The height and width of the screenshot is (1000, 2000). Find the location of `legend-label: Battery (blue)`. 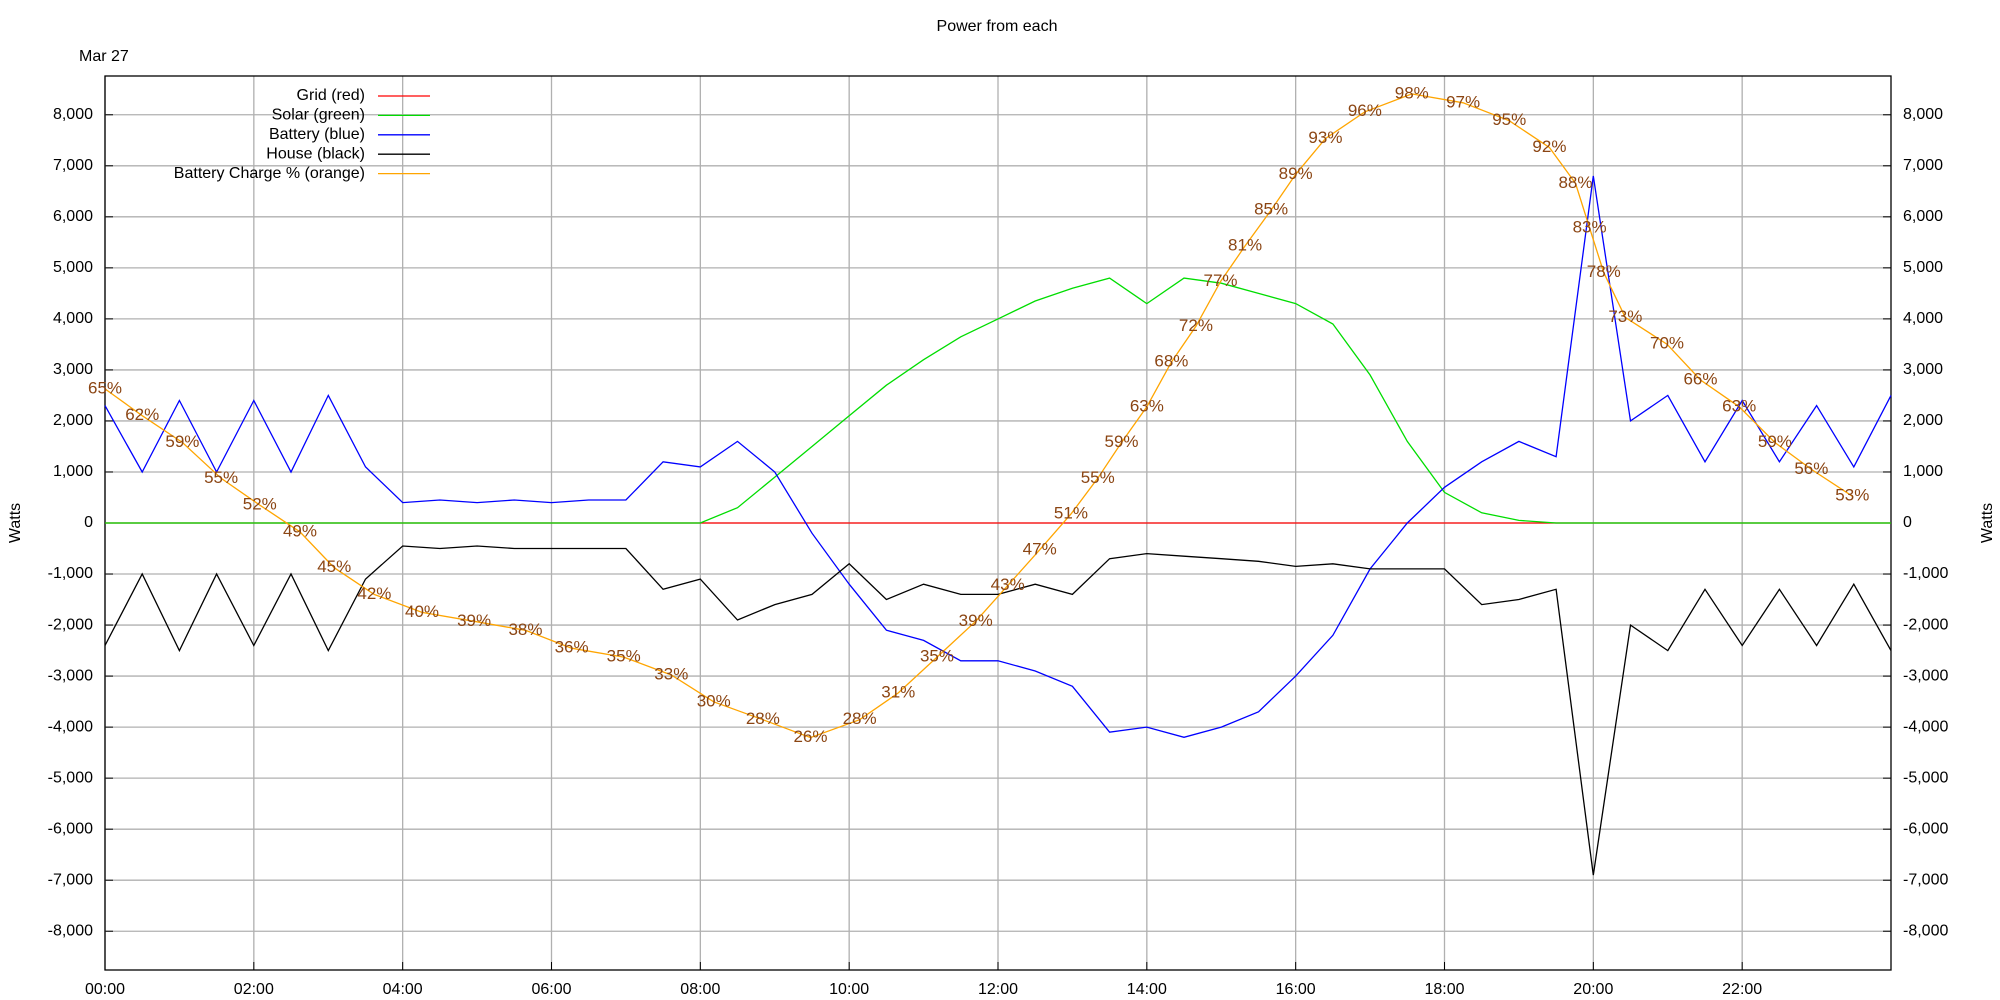

legend-label: Battery (blue) is located at coordinates (317, 134).